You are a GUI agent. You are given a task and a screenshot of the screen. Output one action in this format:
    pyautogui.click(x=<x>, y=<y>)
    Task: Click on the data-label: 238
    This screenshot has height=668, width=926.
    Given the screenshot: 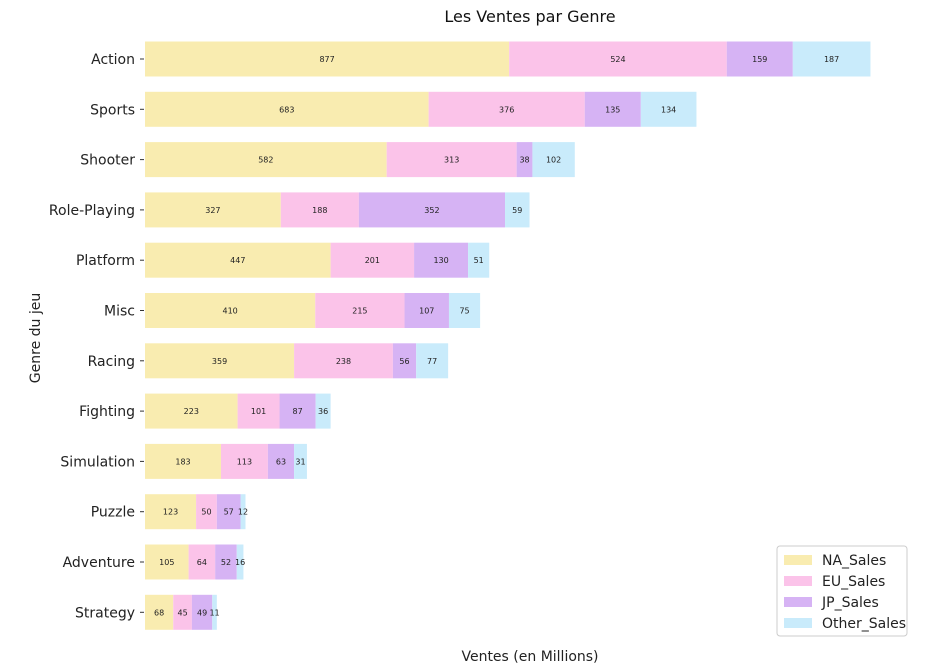 What is the action you would take?
    pyautogui.click(x=343, y=361)
    